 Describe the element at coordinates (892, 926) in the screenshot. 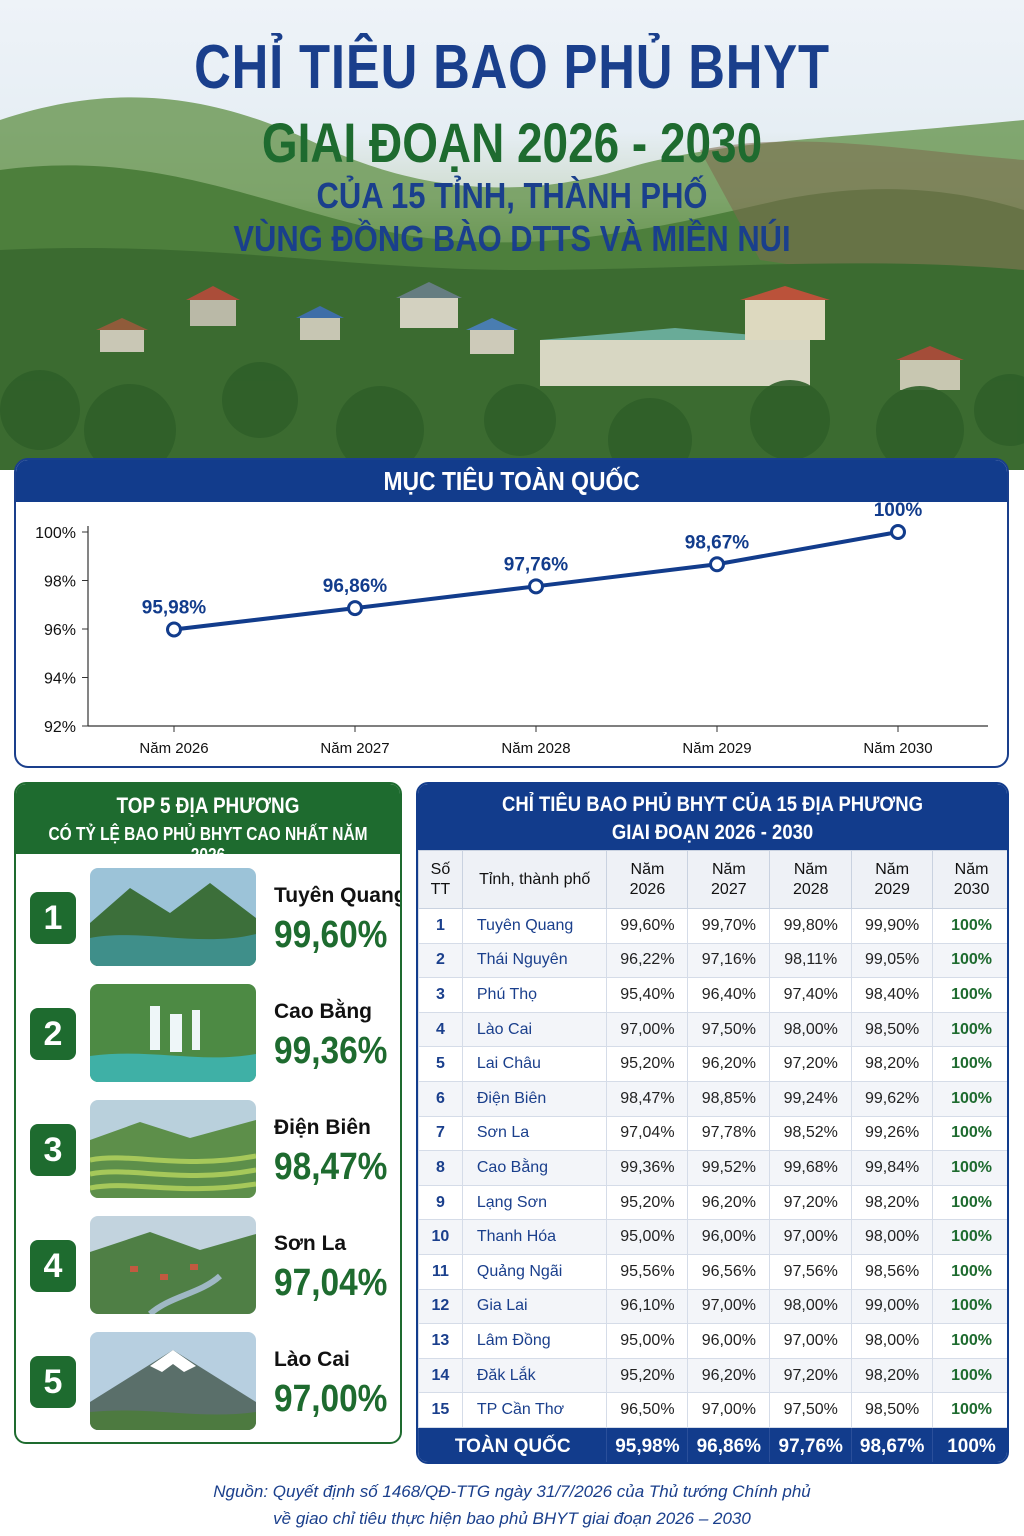

I see `row-2029: 99,90%` at that location.